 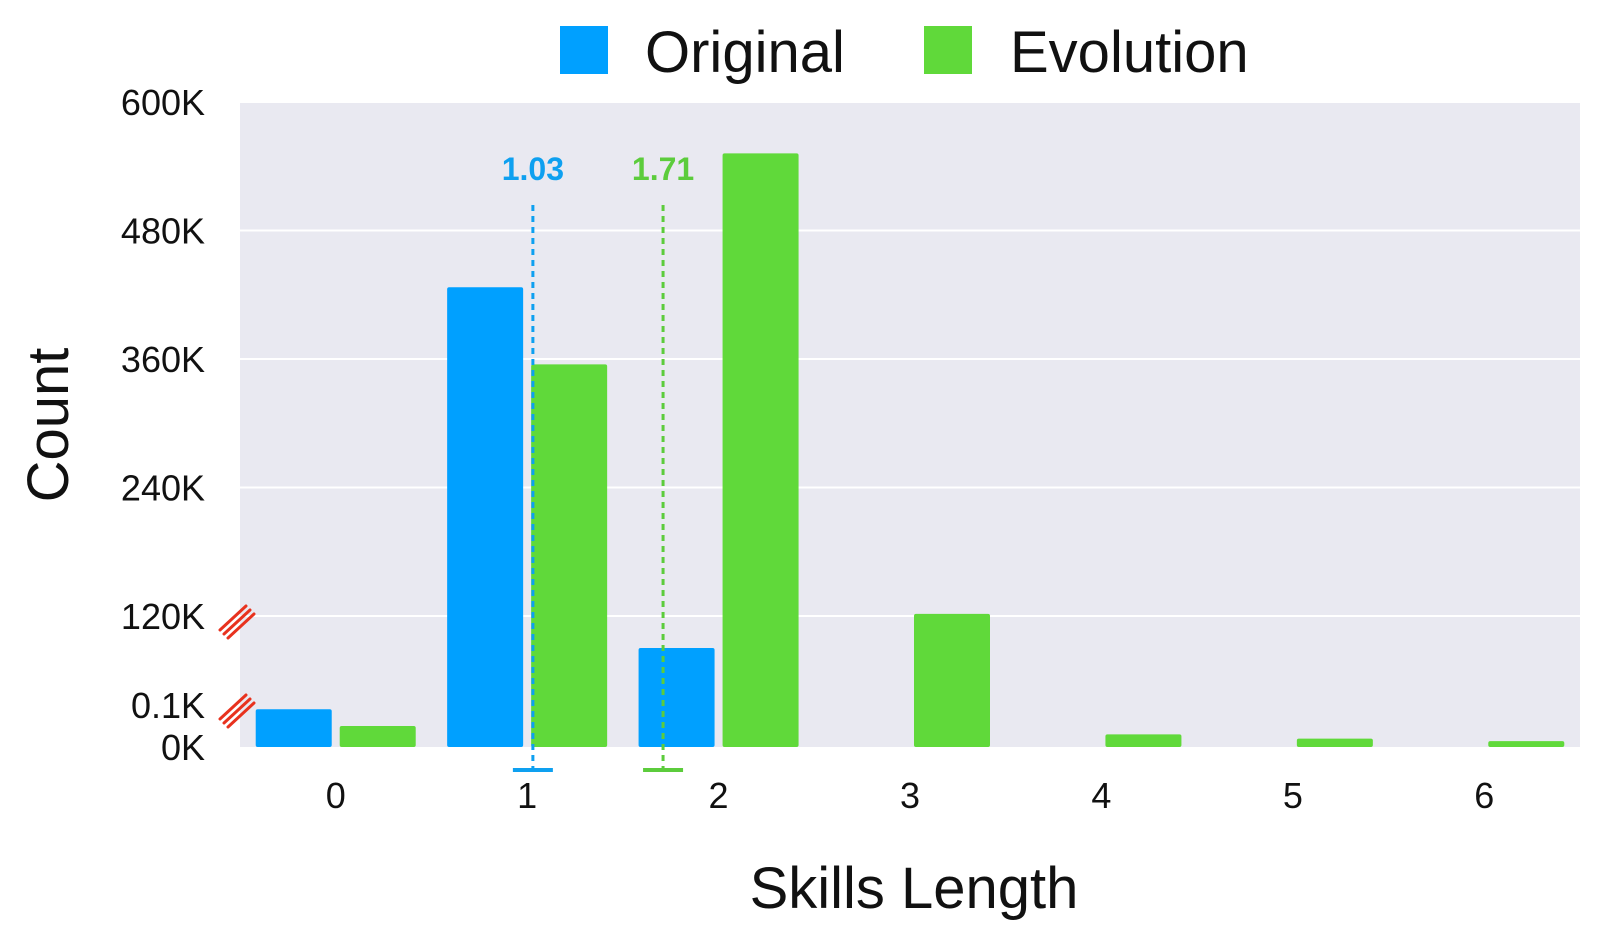 I want to click on y-tick-label: 600K, so click(x=163, y=102).